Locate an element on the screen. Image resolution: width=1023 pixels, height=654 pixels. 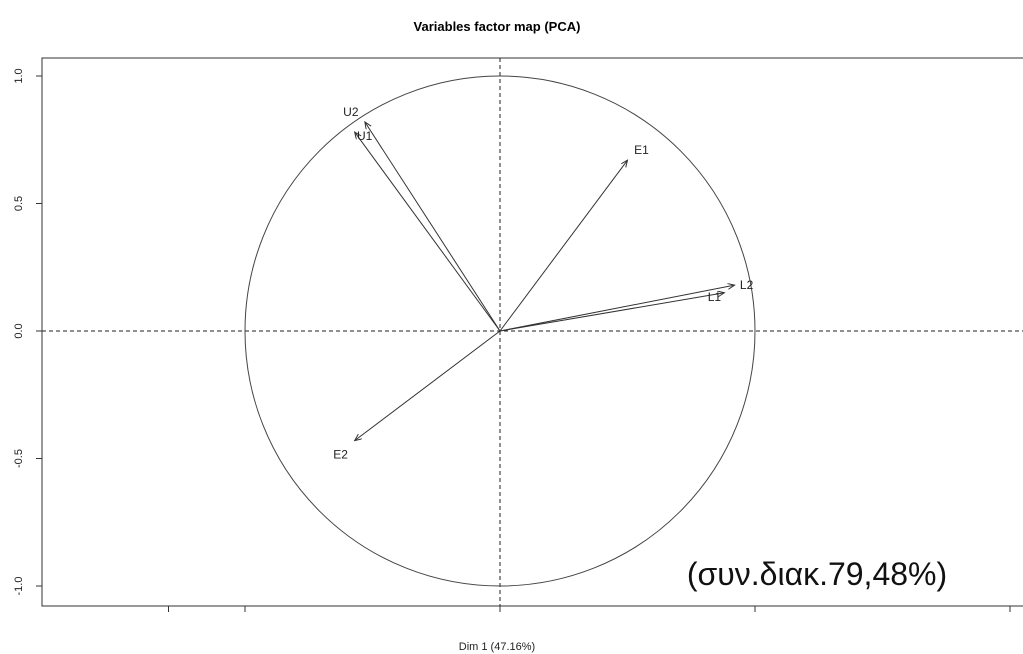
y-tick-label: 1.0 is located at coordinates (19, 75).